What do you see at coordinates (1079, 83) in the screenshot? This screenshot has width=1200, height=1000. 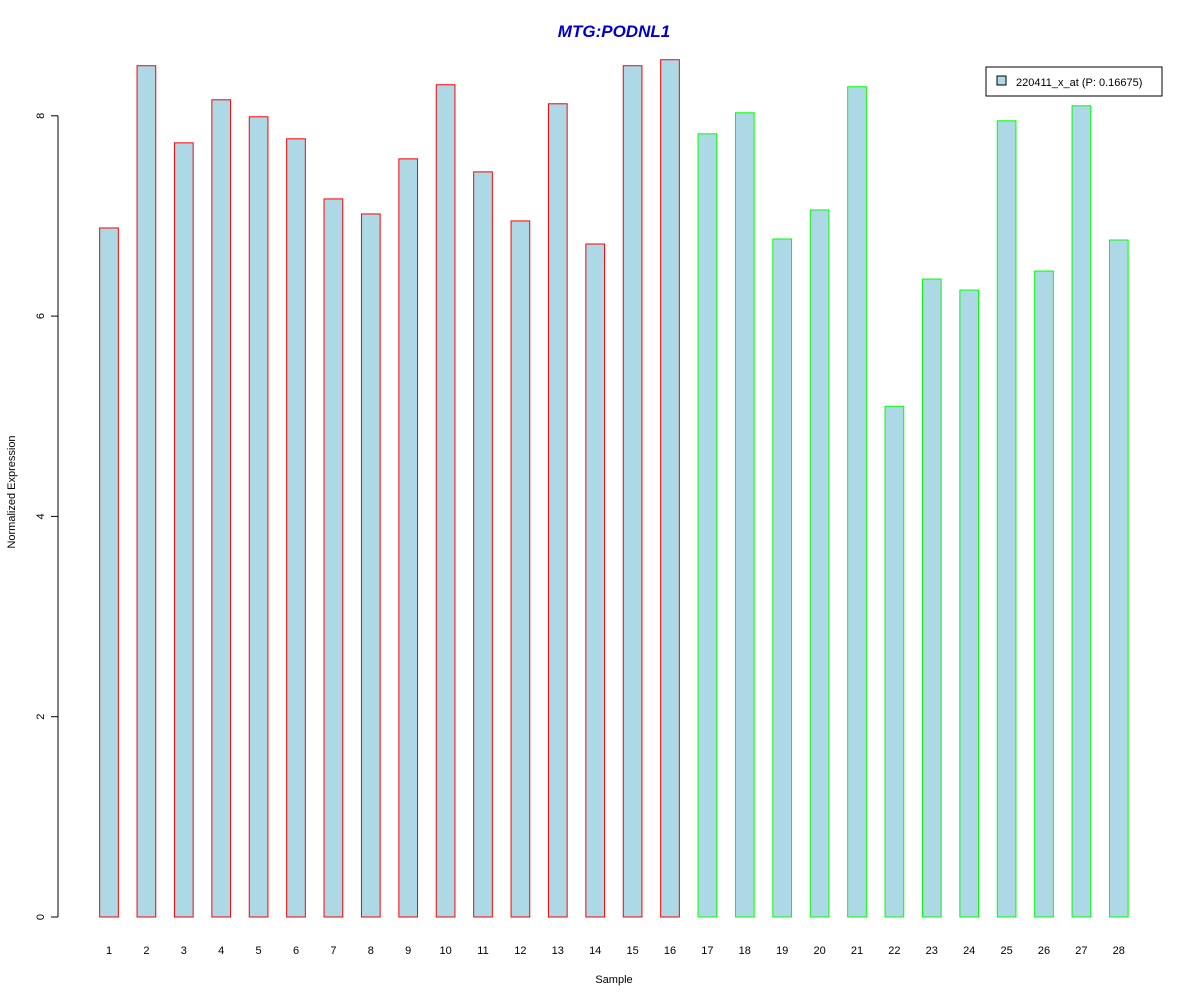 I see `legend-label: 220411_x_at (P: 0.16675)` at bounding box center [1079, 83].